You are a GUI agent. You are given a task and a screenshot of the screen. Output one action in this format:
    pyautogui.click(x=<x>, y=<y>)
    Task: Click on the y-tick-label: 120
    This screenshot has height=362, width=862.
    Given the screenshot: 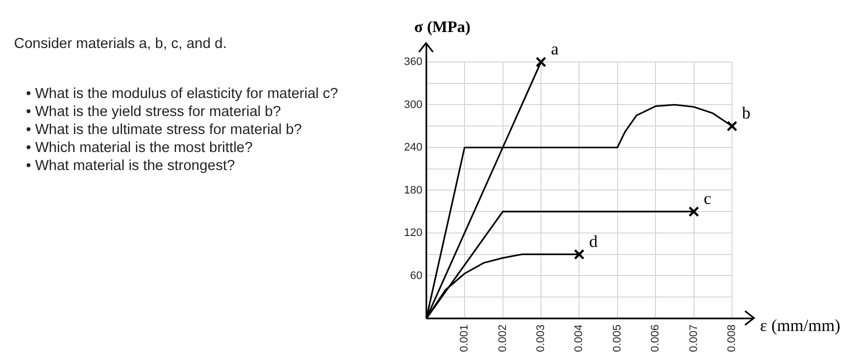 What is the action you would take?
    pyautogui.click(x=413, y=233)
    